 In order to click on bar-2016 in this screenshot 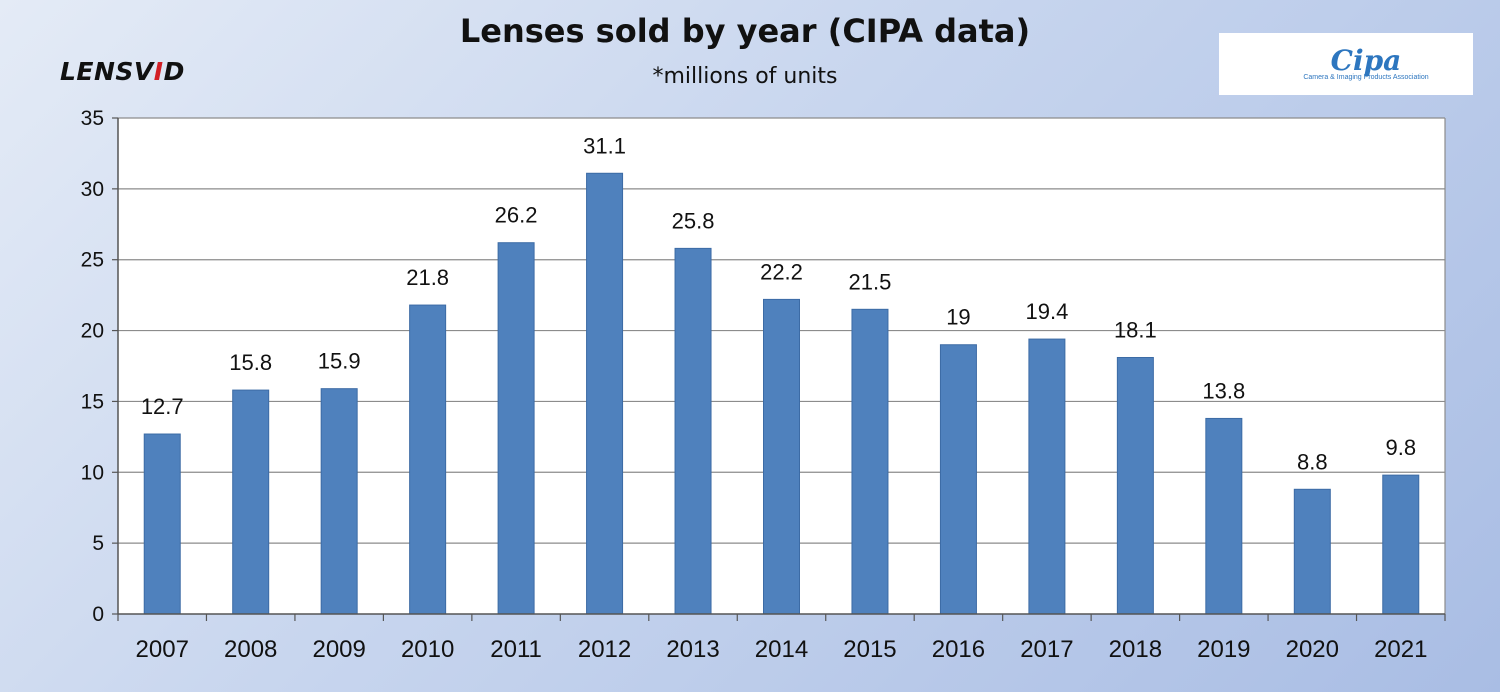, I will do `click(958, 479)`.